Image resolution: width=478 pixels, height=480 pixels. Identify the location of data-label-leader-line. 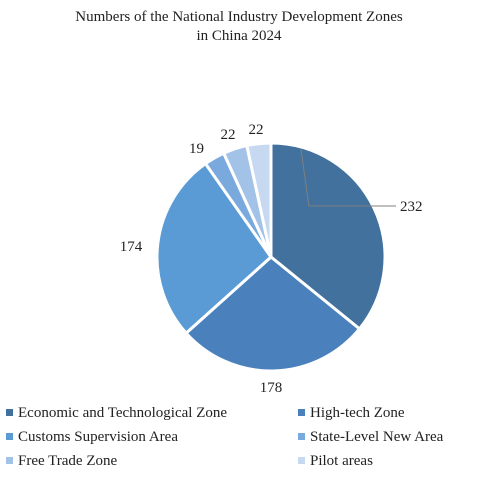
(348, 177).